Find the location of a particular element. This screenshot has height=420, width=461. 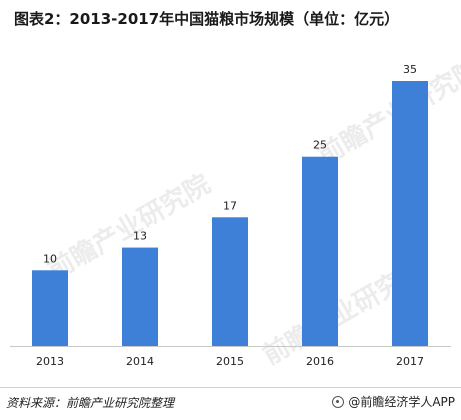

bar-2014 is located at coordinates (140, 296).